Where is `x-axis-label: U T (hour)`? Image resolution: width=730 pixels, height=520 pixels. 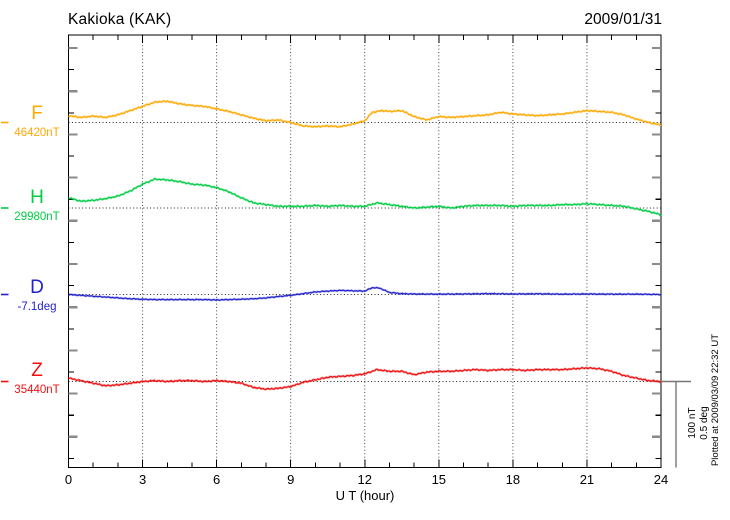 x-axis-label: U T (hour) is located at coordinates (365, 495).